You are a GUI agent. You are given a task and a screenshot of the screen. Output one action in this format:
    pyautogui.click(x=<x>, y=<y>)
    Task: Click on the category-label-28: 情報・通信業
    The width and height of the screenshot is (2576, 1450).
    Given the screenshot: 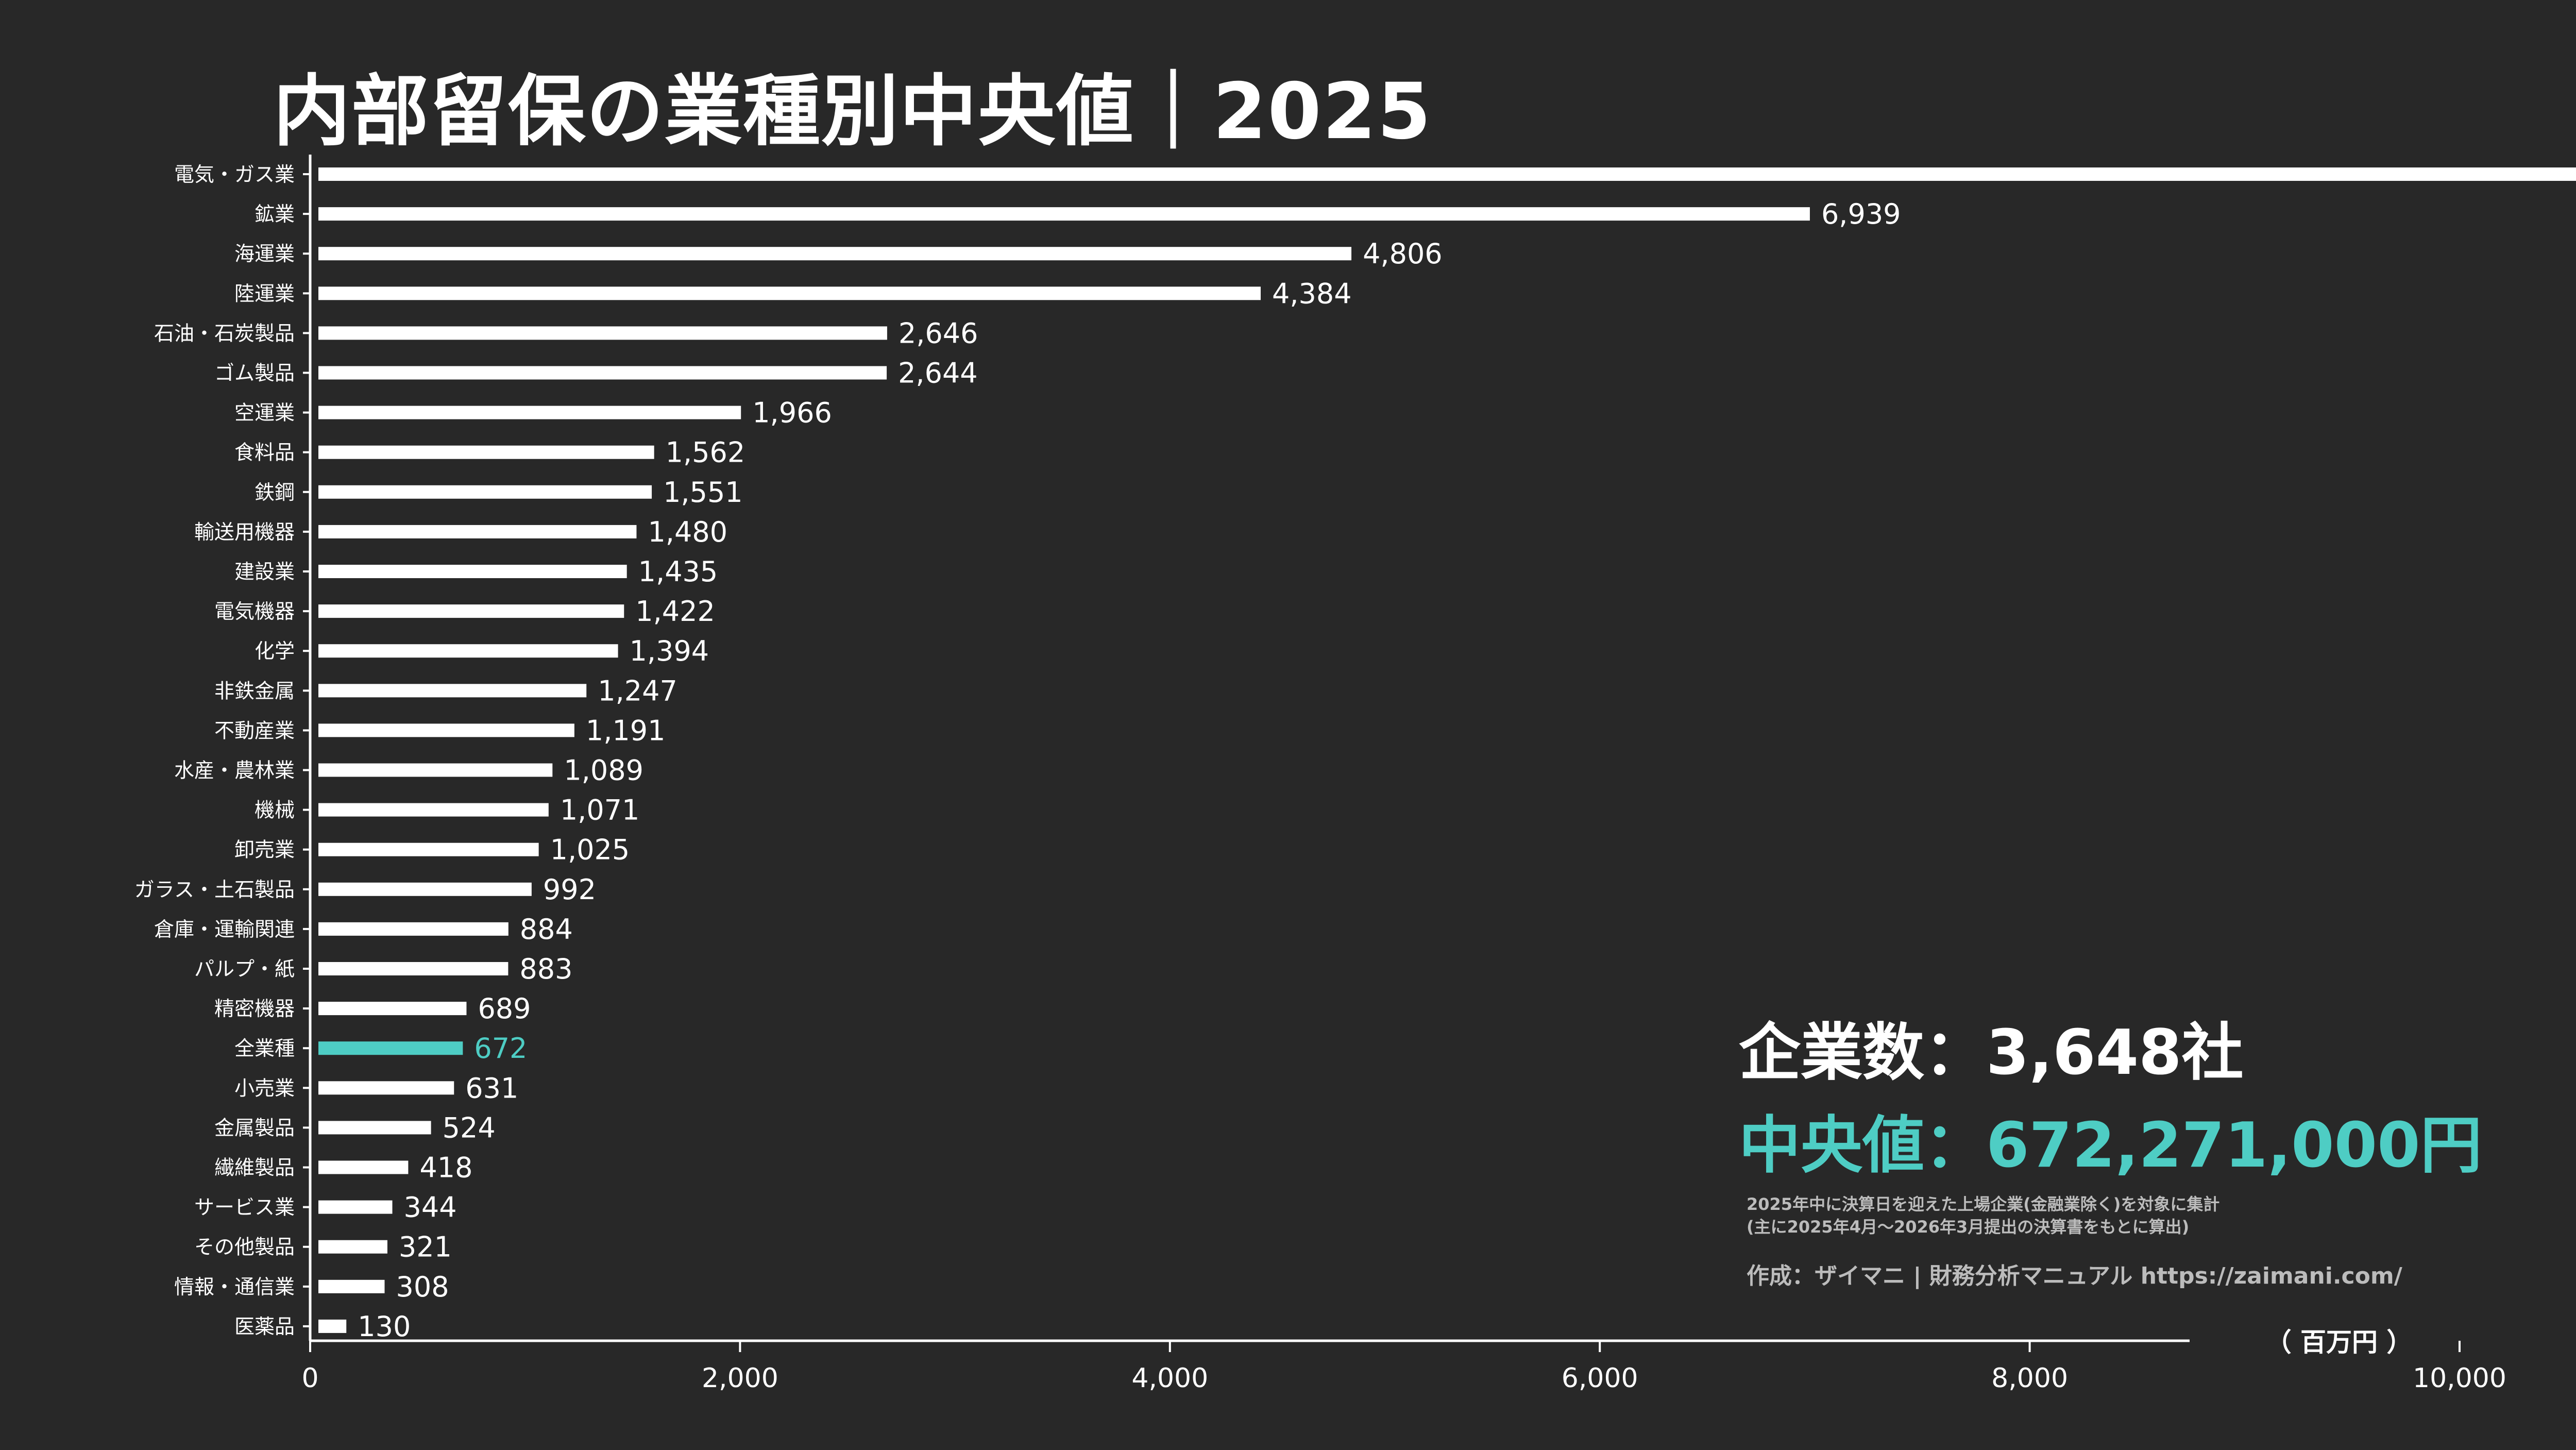 What is the action you would take?
    pyautogui.click(x=234, y=1287)
    